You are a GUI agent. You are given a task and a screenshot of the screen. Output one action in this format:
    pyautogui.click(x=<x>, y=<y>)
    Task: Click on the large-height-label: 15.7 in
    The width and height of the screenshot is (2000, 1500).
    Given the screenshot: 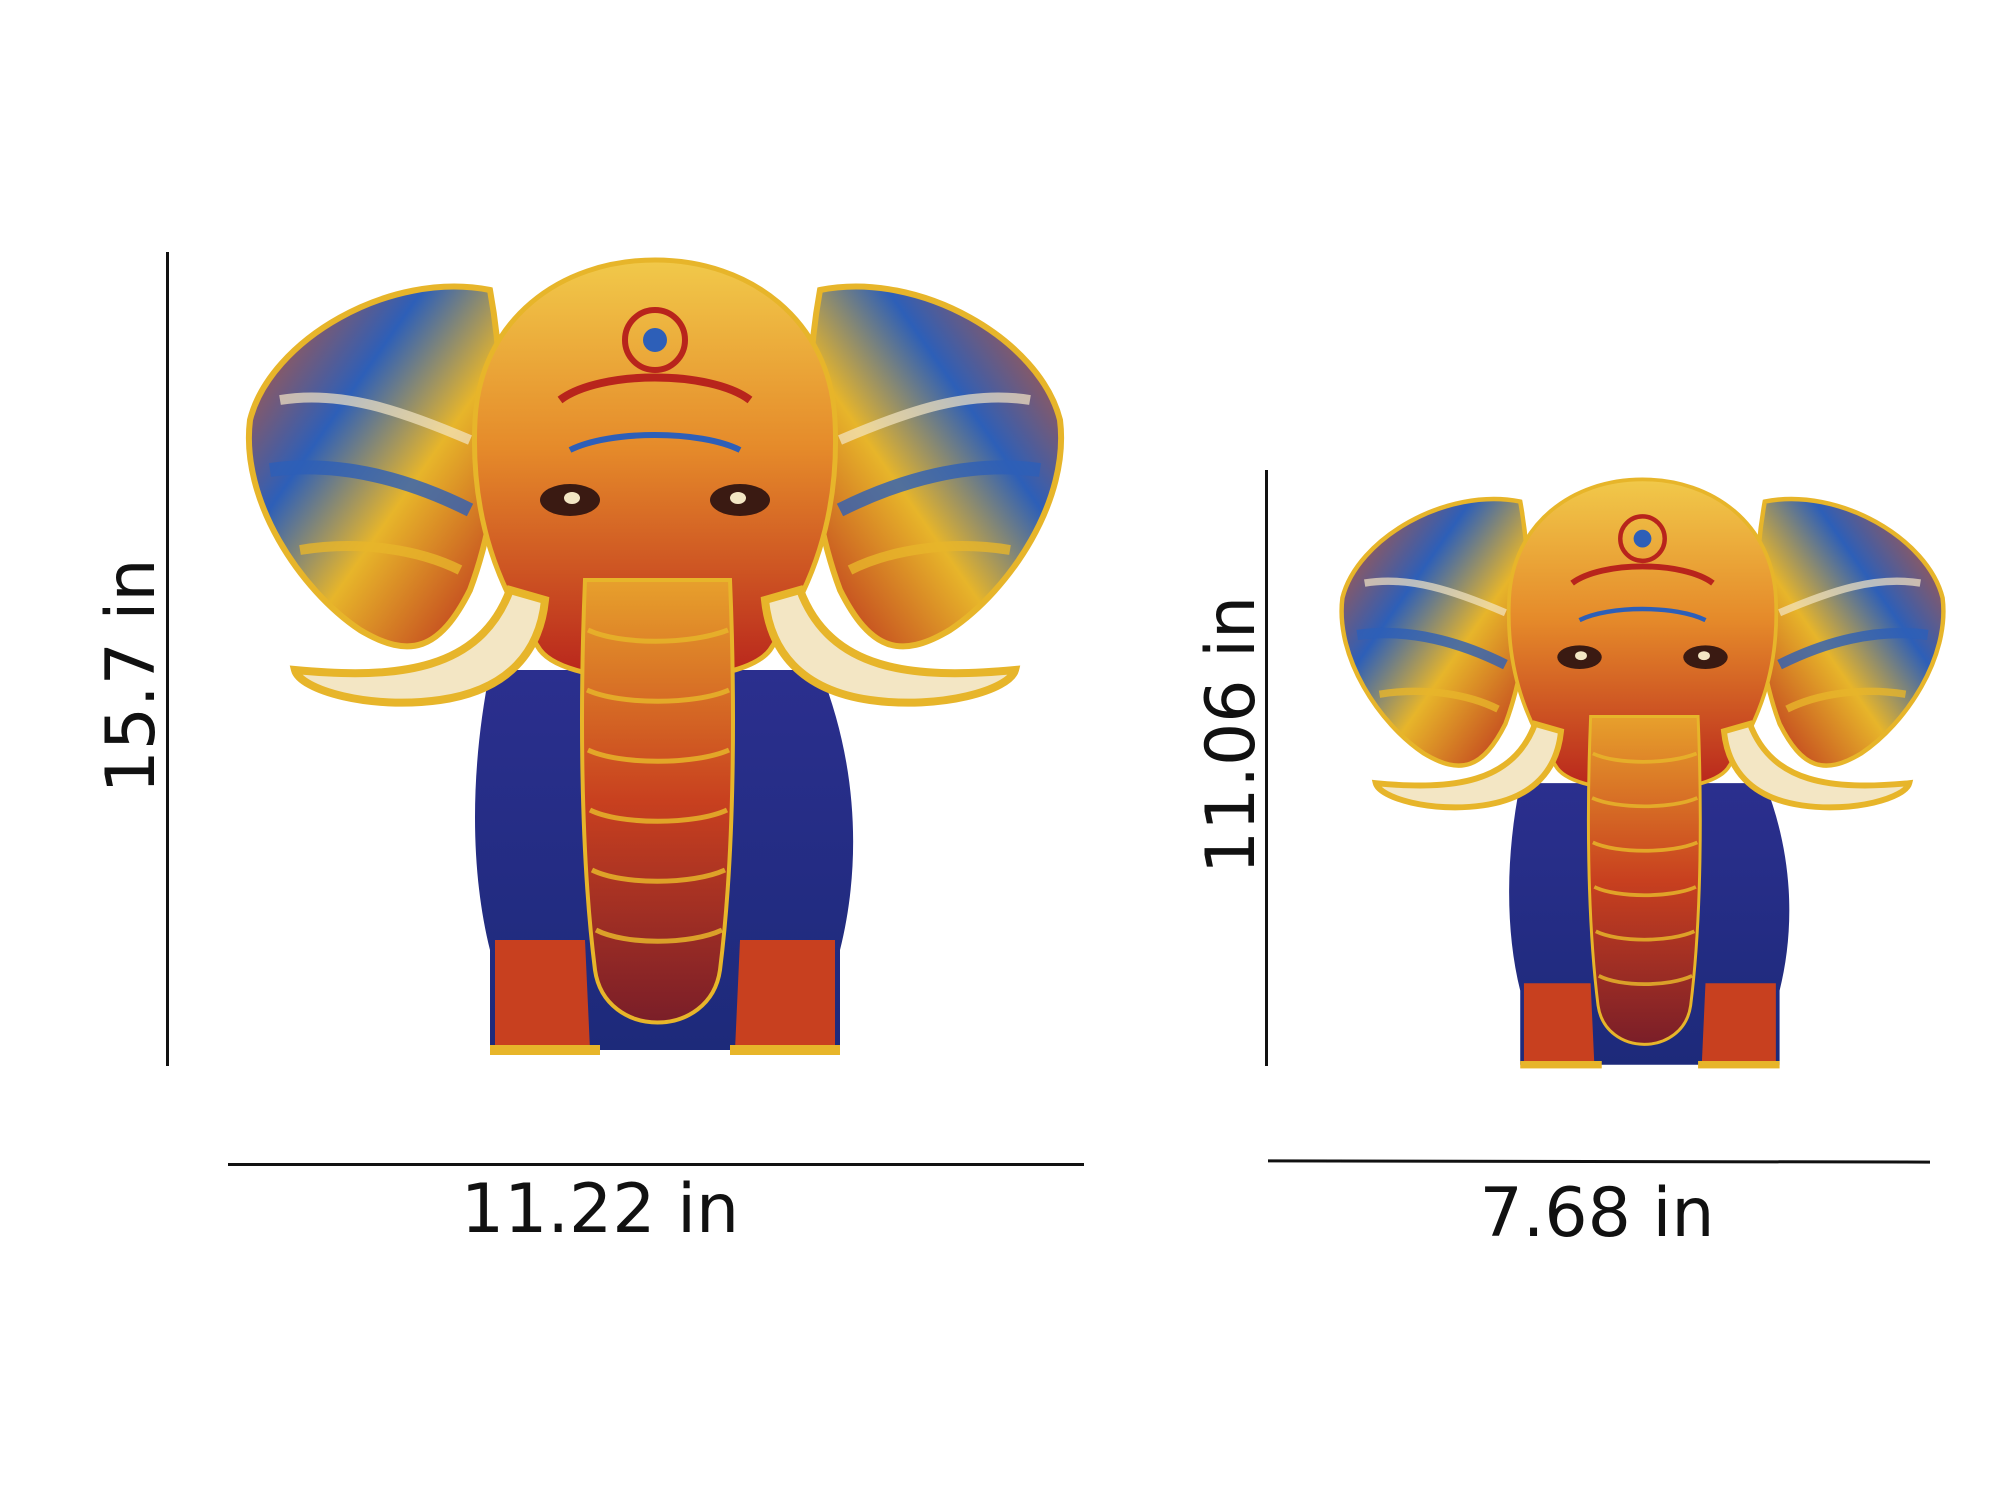 What is the action you would take?
    pyautogui.click(x=131, y=676)
    